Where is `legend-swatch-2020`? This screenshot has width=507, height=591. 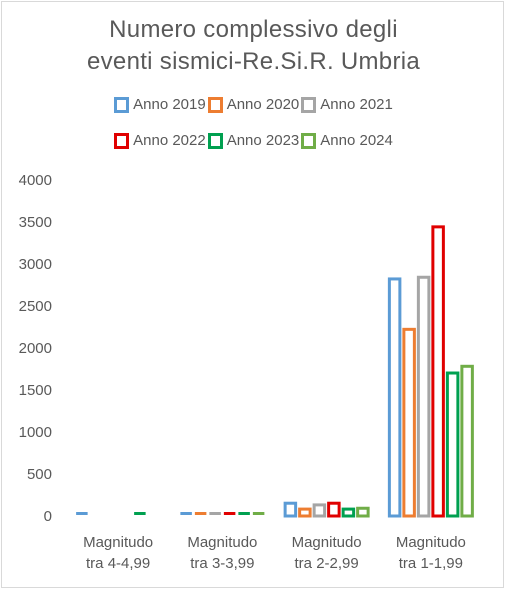 legend-swatch-2020 is located at coordinates (215, 104).